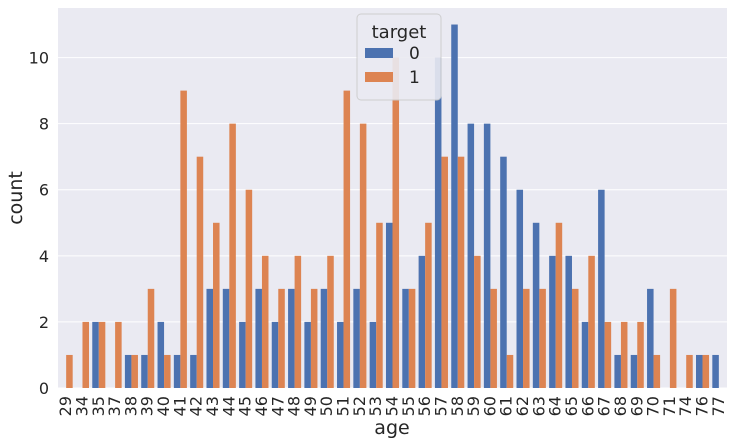 The height and width of the screenshot is (444, 733). What do you see at coordinates (457, 406) in the screenshot?
I see `x-tick-label: 58` at bounding box center [457, 406].